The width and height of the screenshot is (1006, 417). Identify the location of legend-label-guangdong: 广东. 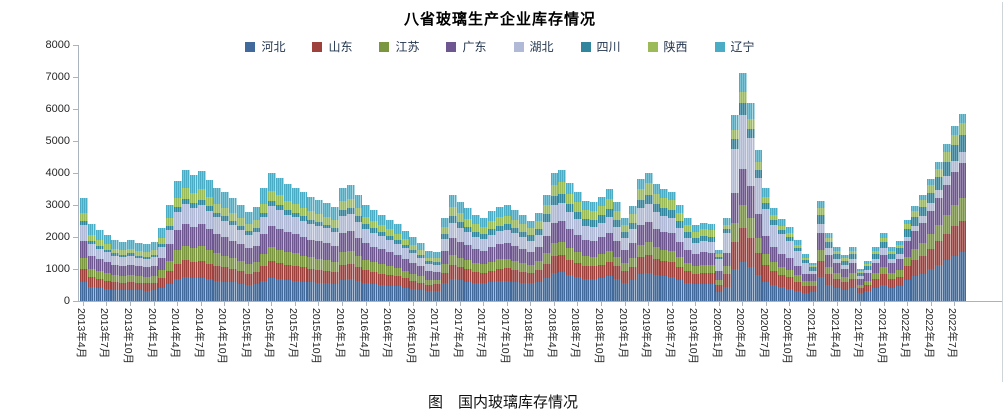
(474, 47).